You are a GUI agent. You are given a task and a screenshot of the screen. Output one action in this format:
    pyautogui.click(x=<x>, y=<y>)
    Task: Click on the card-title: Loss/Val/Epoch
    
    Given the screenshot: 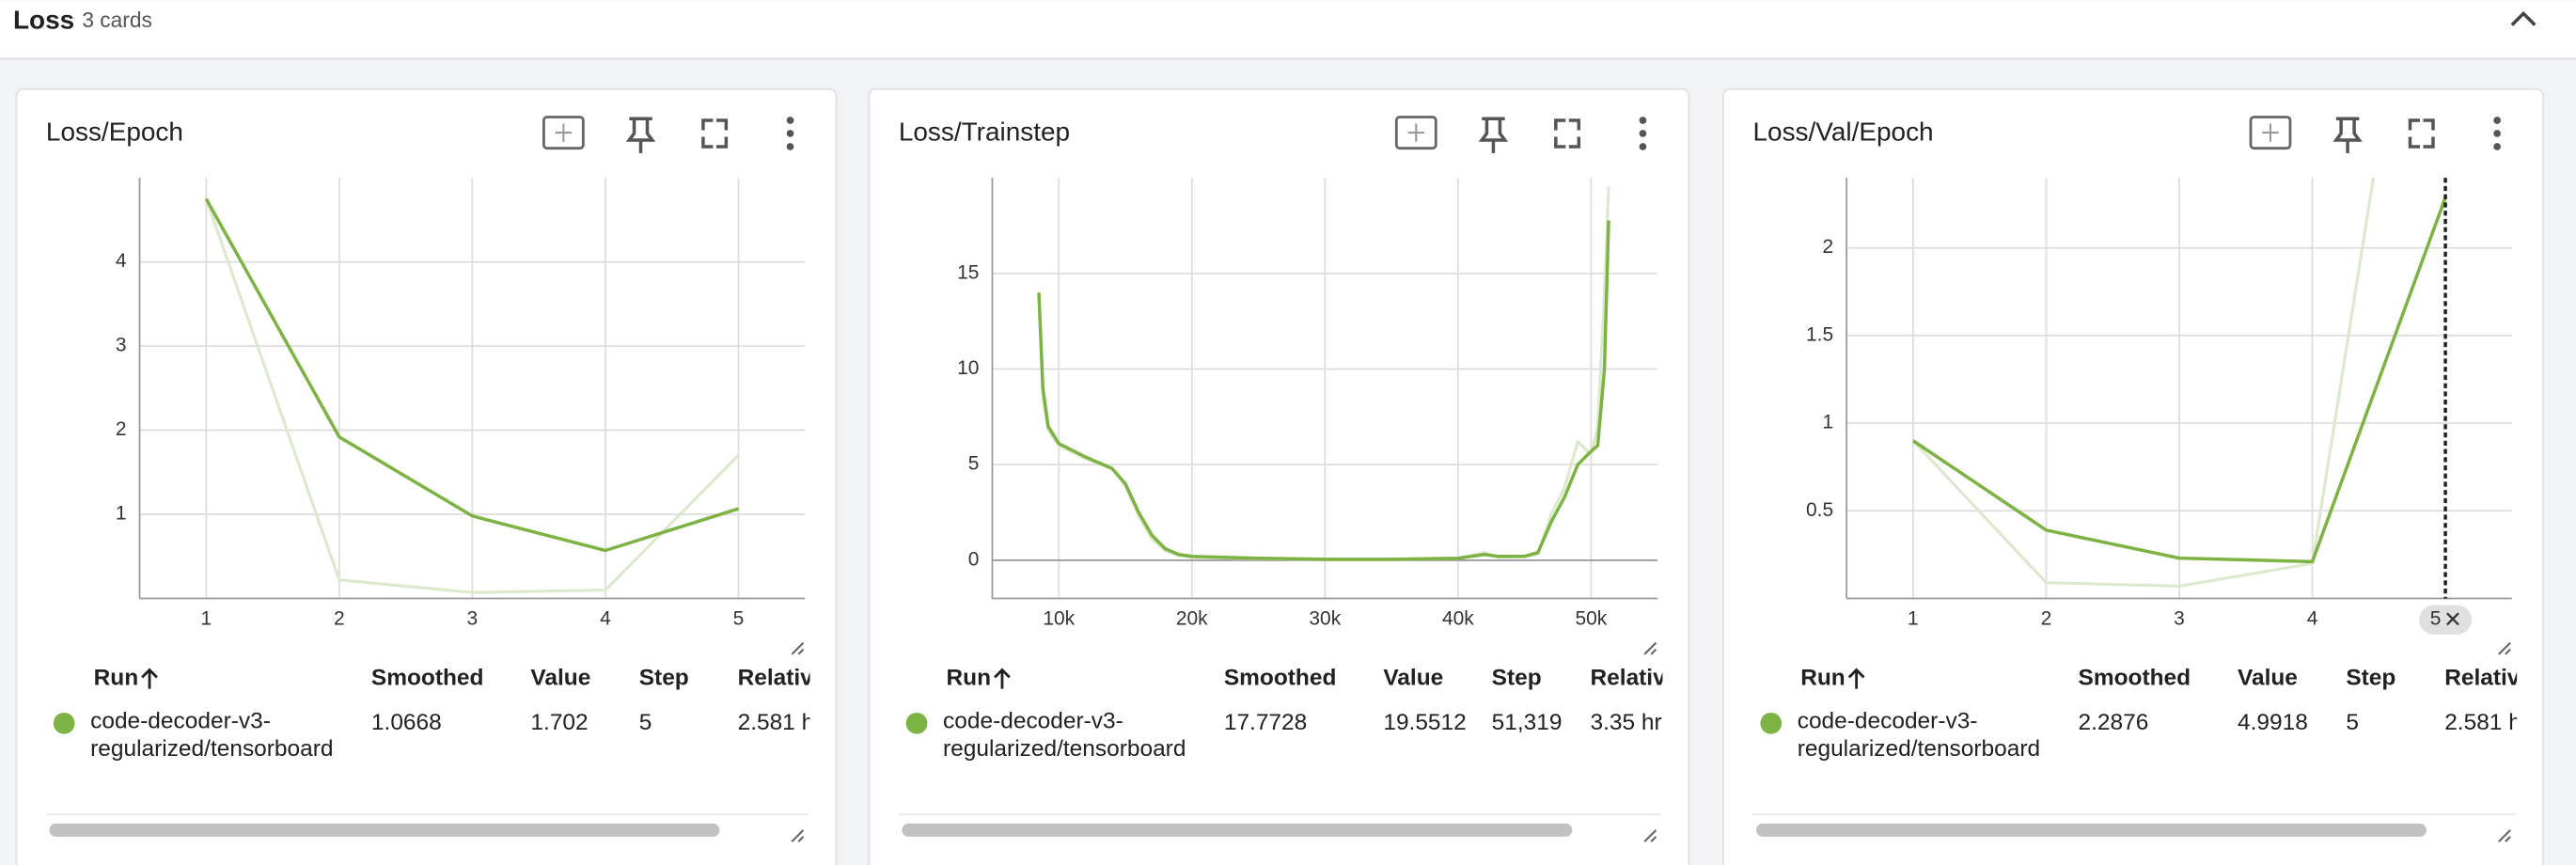 What is the action you would take?
    pyautogui.click(x=1844, y=131)
    